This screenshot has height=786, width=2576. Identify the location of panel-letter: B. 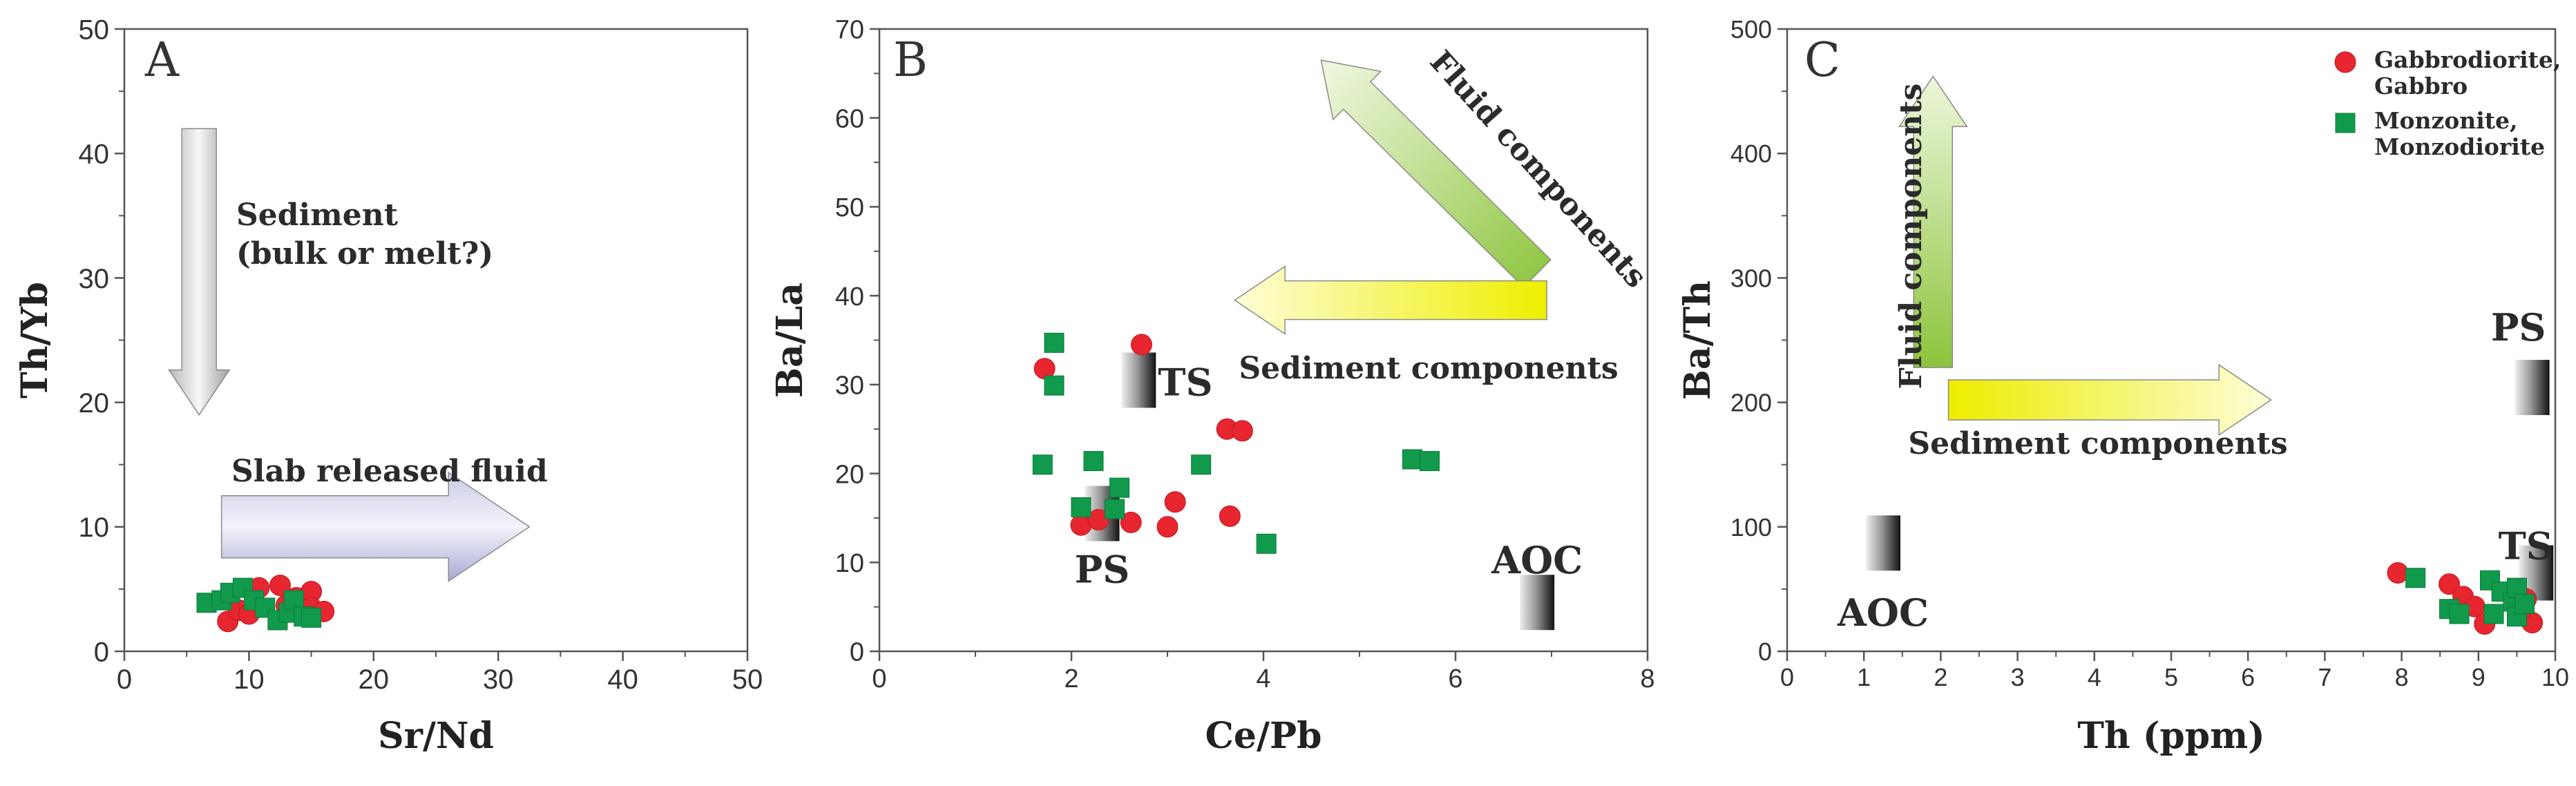
(910, 60).